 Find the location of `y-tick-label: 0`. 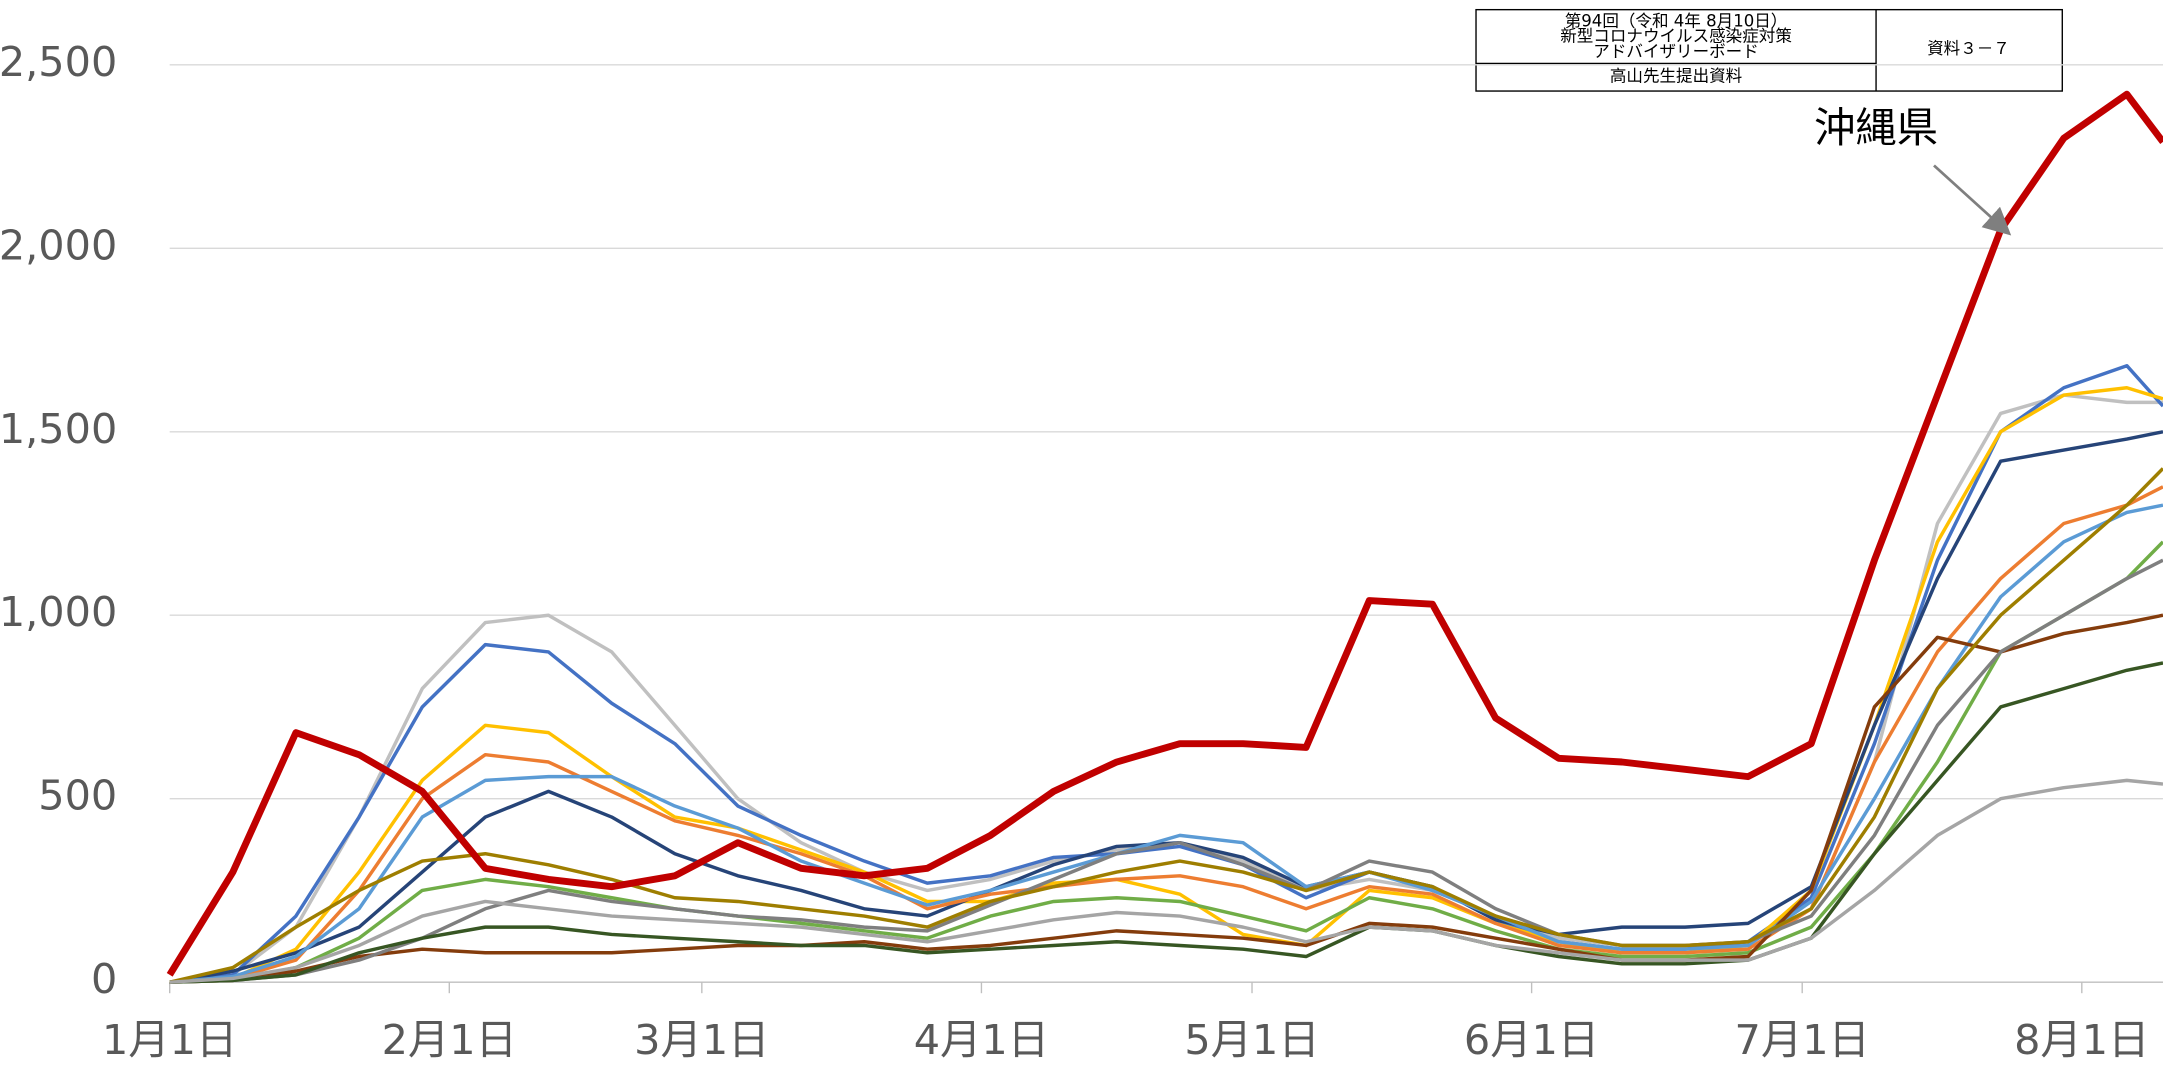

y-tick-label: 0 is located at coordinates (104, 979).